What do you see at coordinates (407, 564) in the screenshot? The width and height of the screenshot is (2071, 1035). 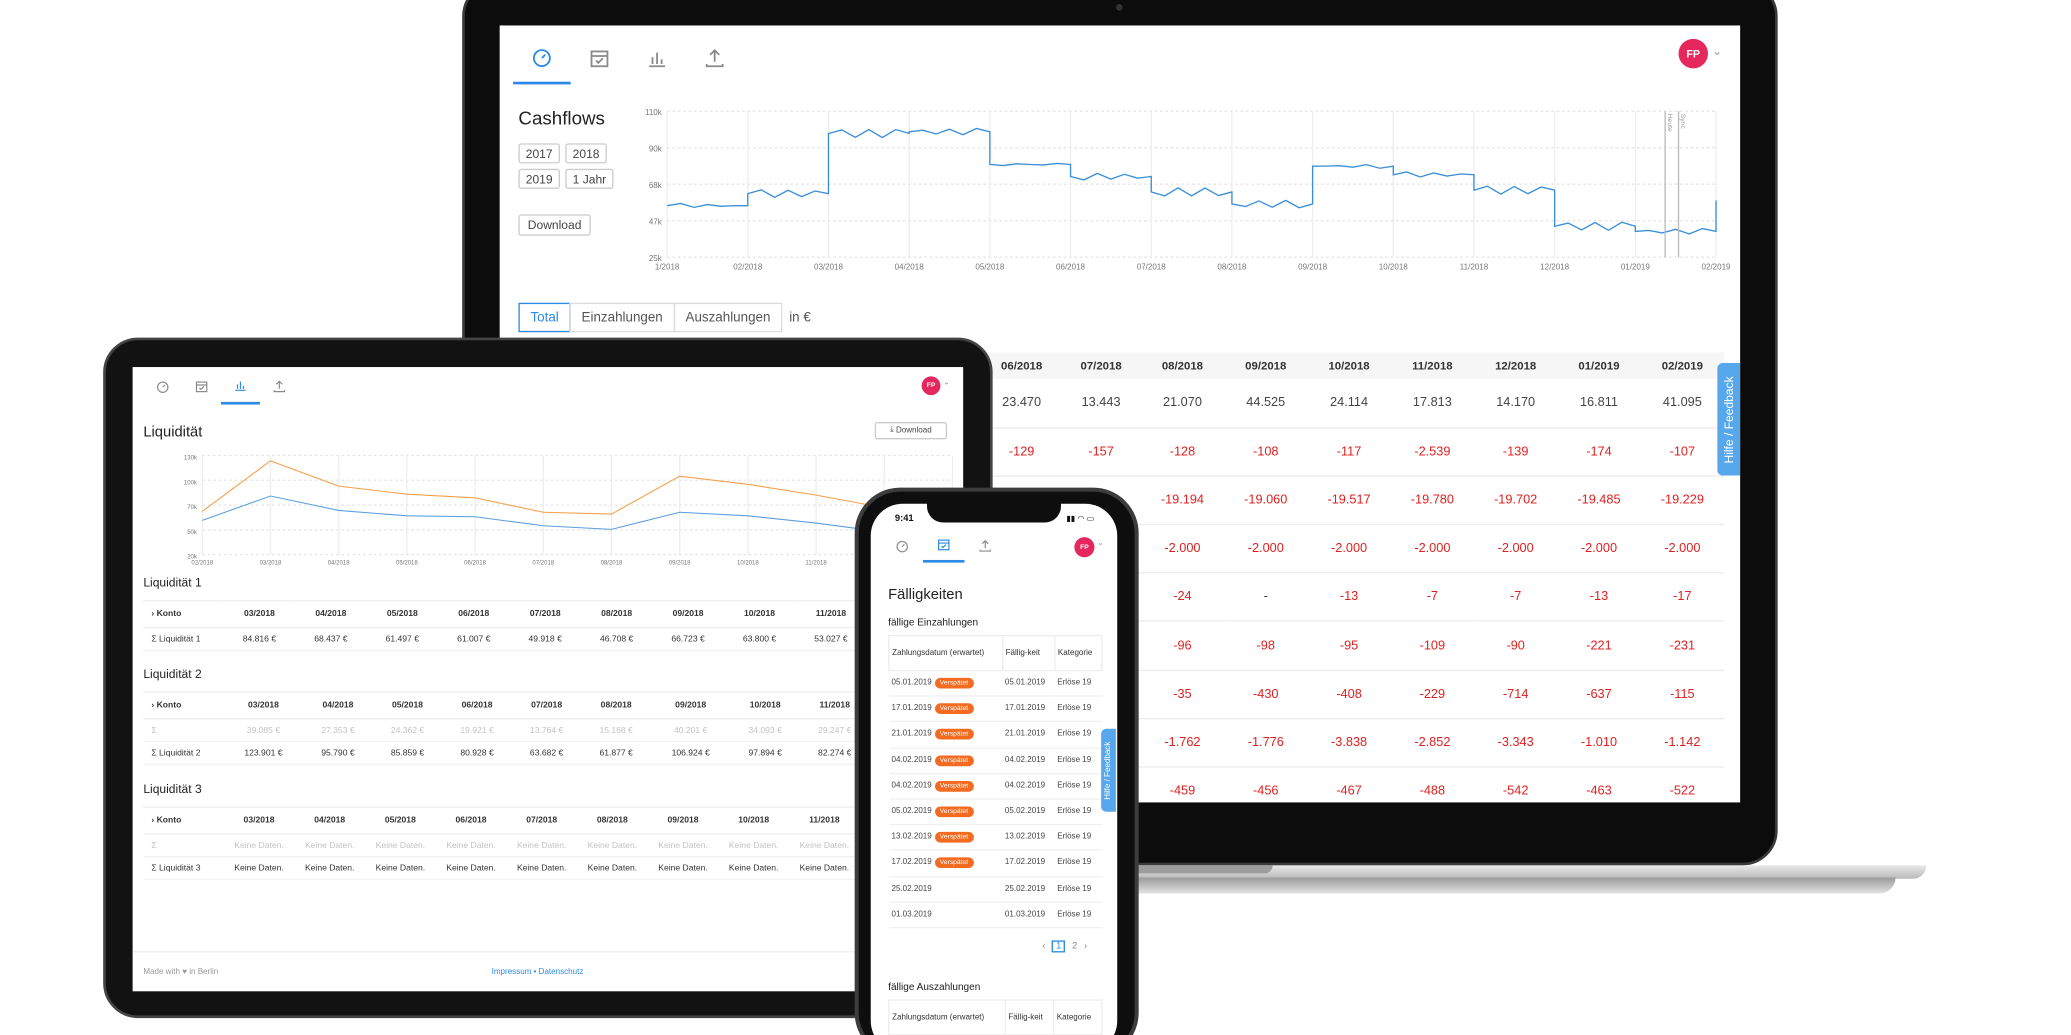 I see `x-tick-label: 05/2018` at bounding box center [407, 564].